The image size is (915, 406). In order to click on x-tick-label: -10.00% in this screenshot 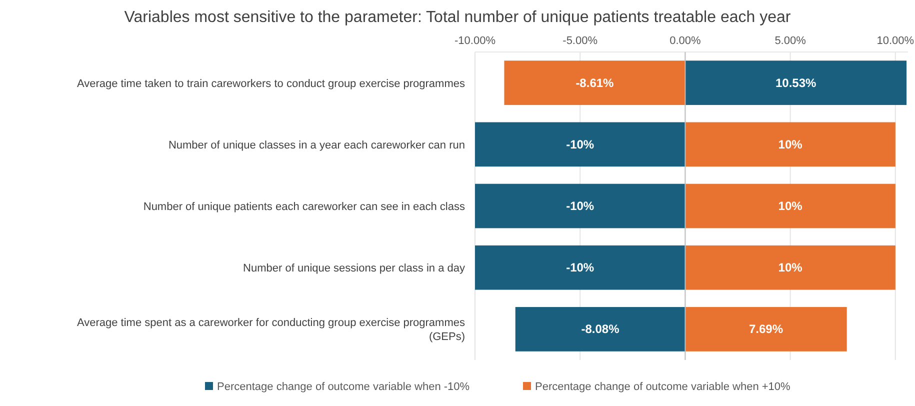, I will do `click(475, 41)`.